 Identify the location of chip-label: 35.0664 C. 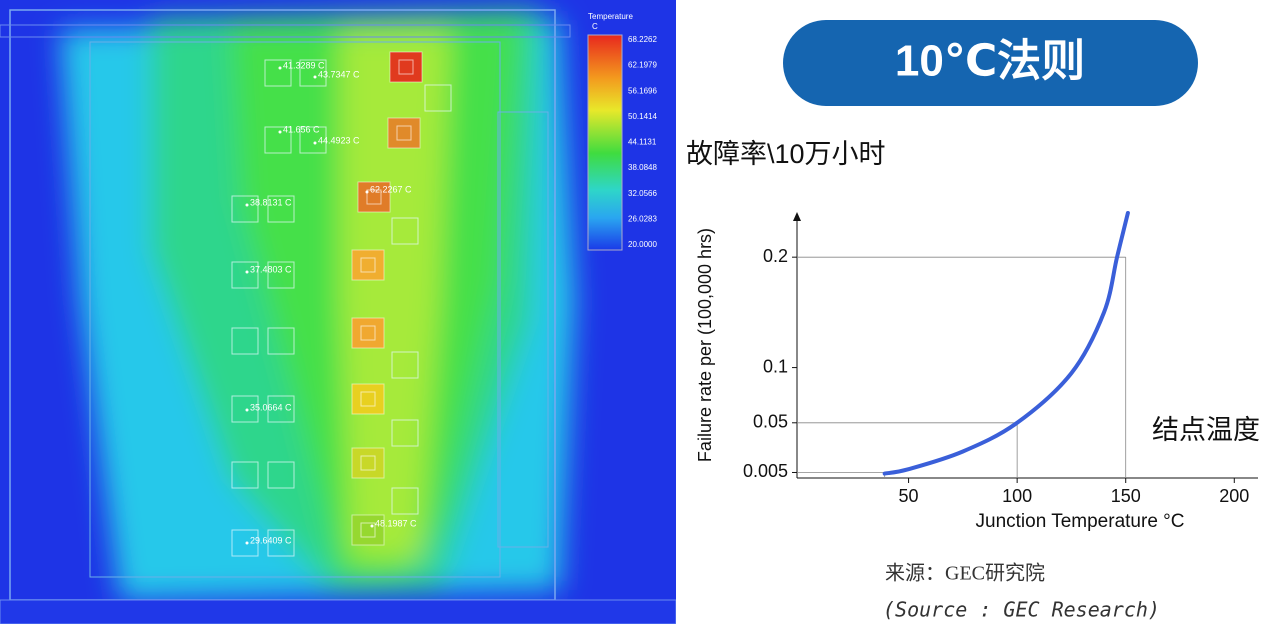
(271, 407).